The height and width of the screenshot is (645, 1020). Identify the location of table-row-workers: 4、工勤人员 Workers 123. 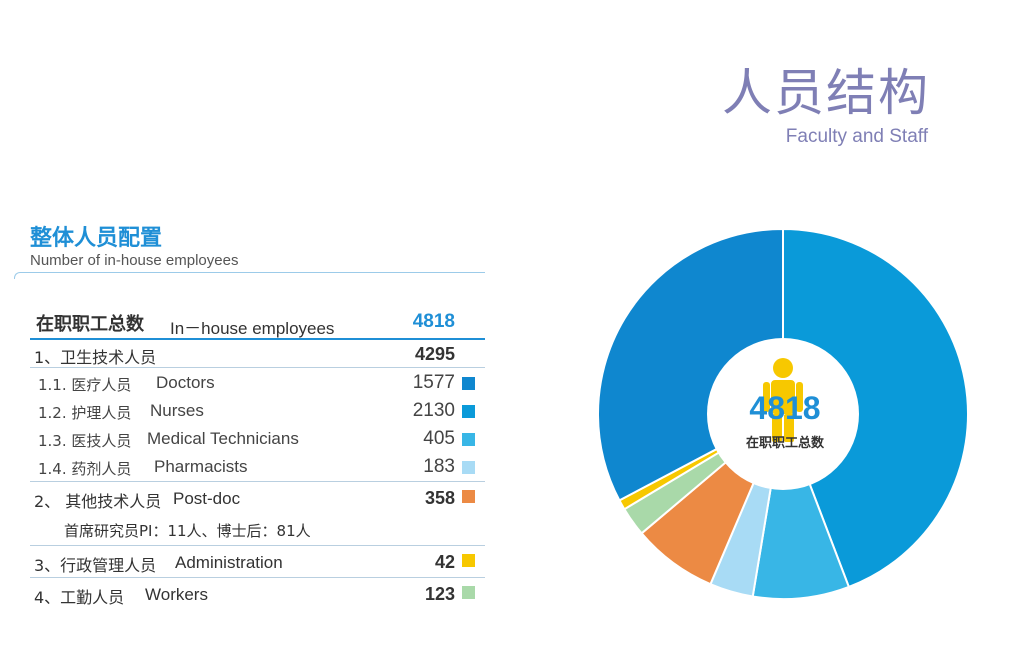
(257, 594).